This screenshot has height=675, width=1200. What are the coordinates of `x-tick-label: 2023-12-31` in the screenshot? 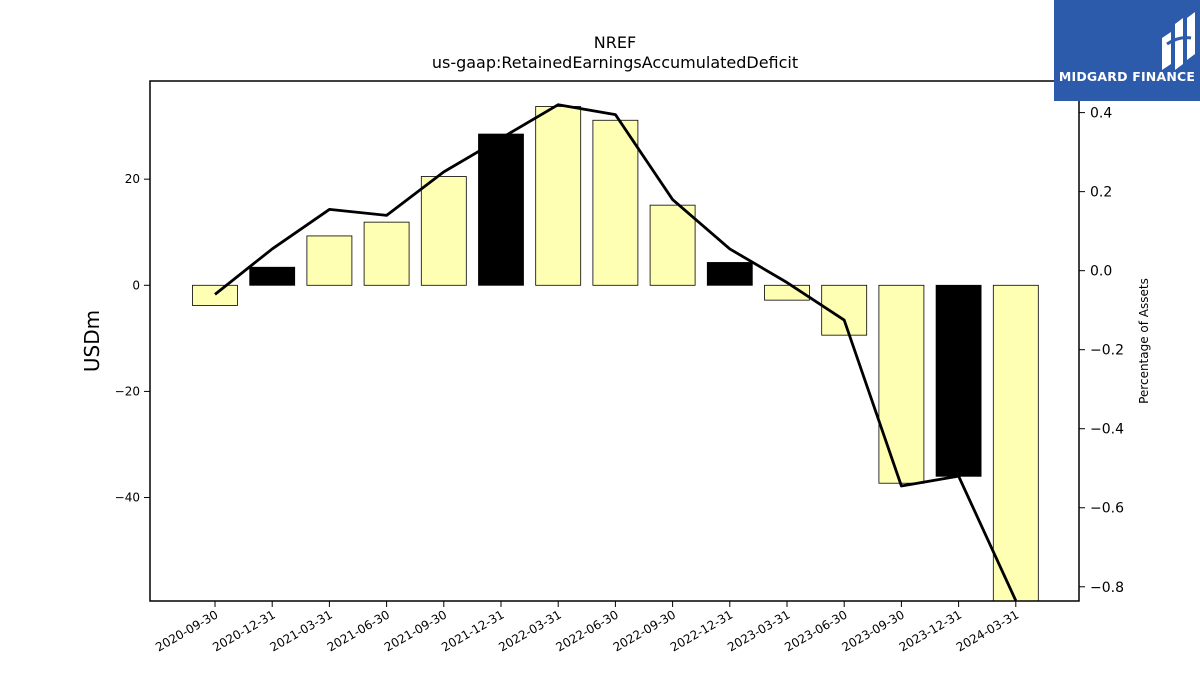 It's located at (930, 630).